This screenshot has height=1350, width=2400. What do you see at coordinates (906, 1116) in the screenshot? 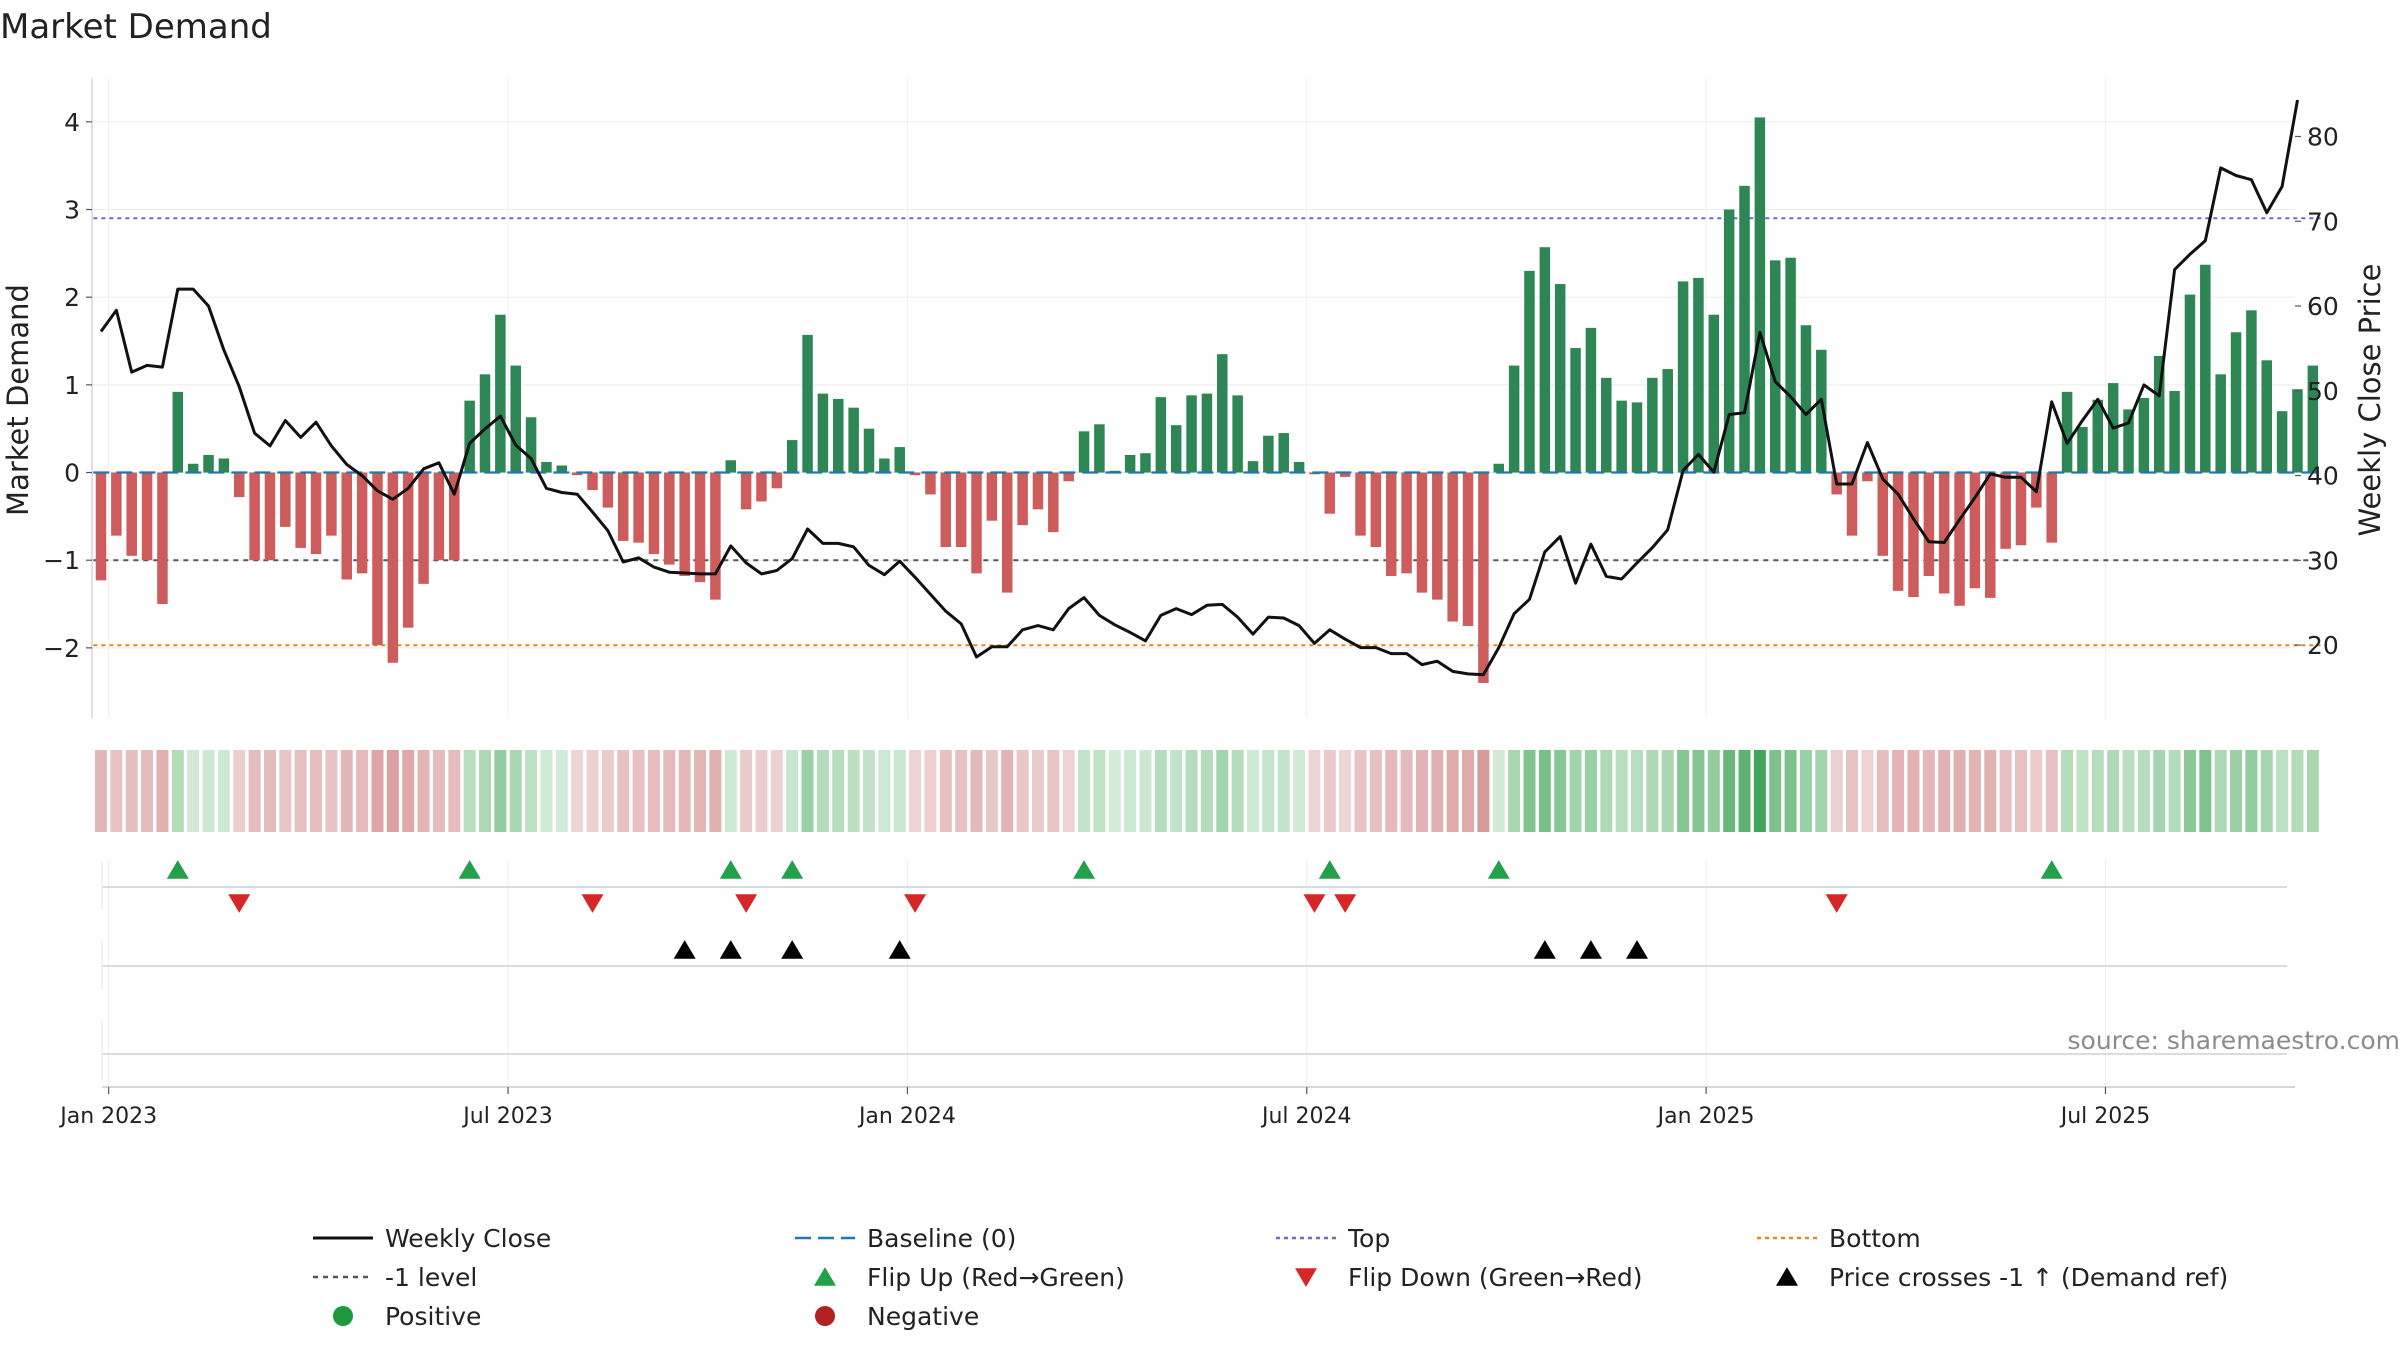
I see `x-tick-label: Jan 2024` at bounding box center [906, 1116].